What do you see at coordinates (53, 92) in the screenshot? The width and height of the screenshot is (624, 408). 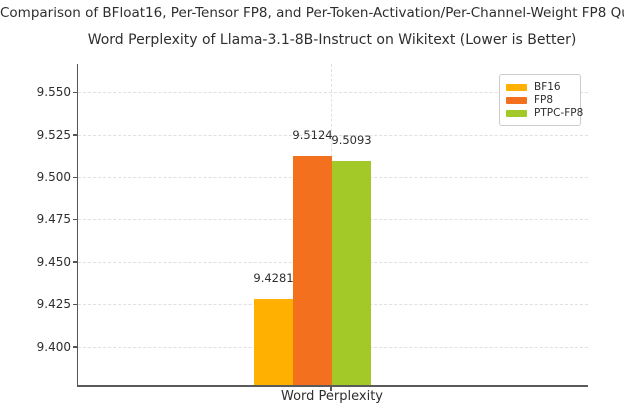 I see `y-tick-label: 9.550` at bounding box center [53, 92].